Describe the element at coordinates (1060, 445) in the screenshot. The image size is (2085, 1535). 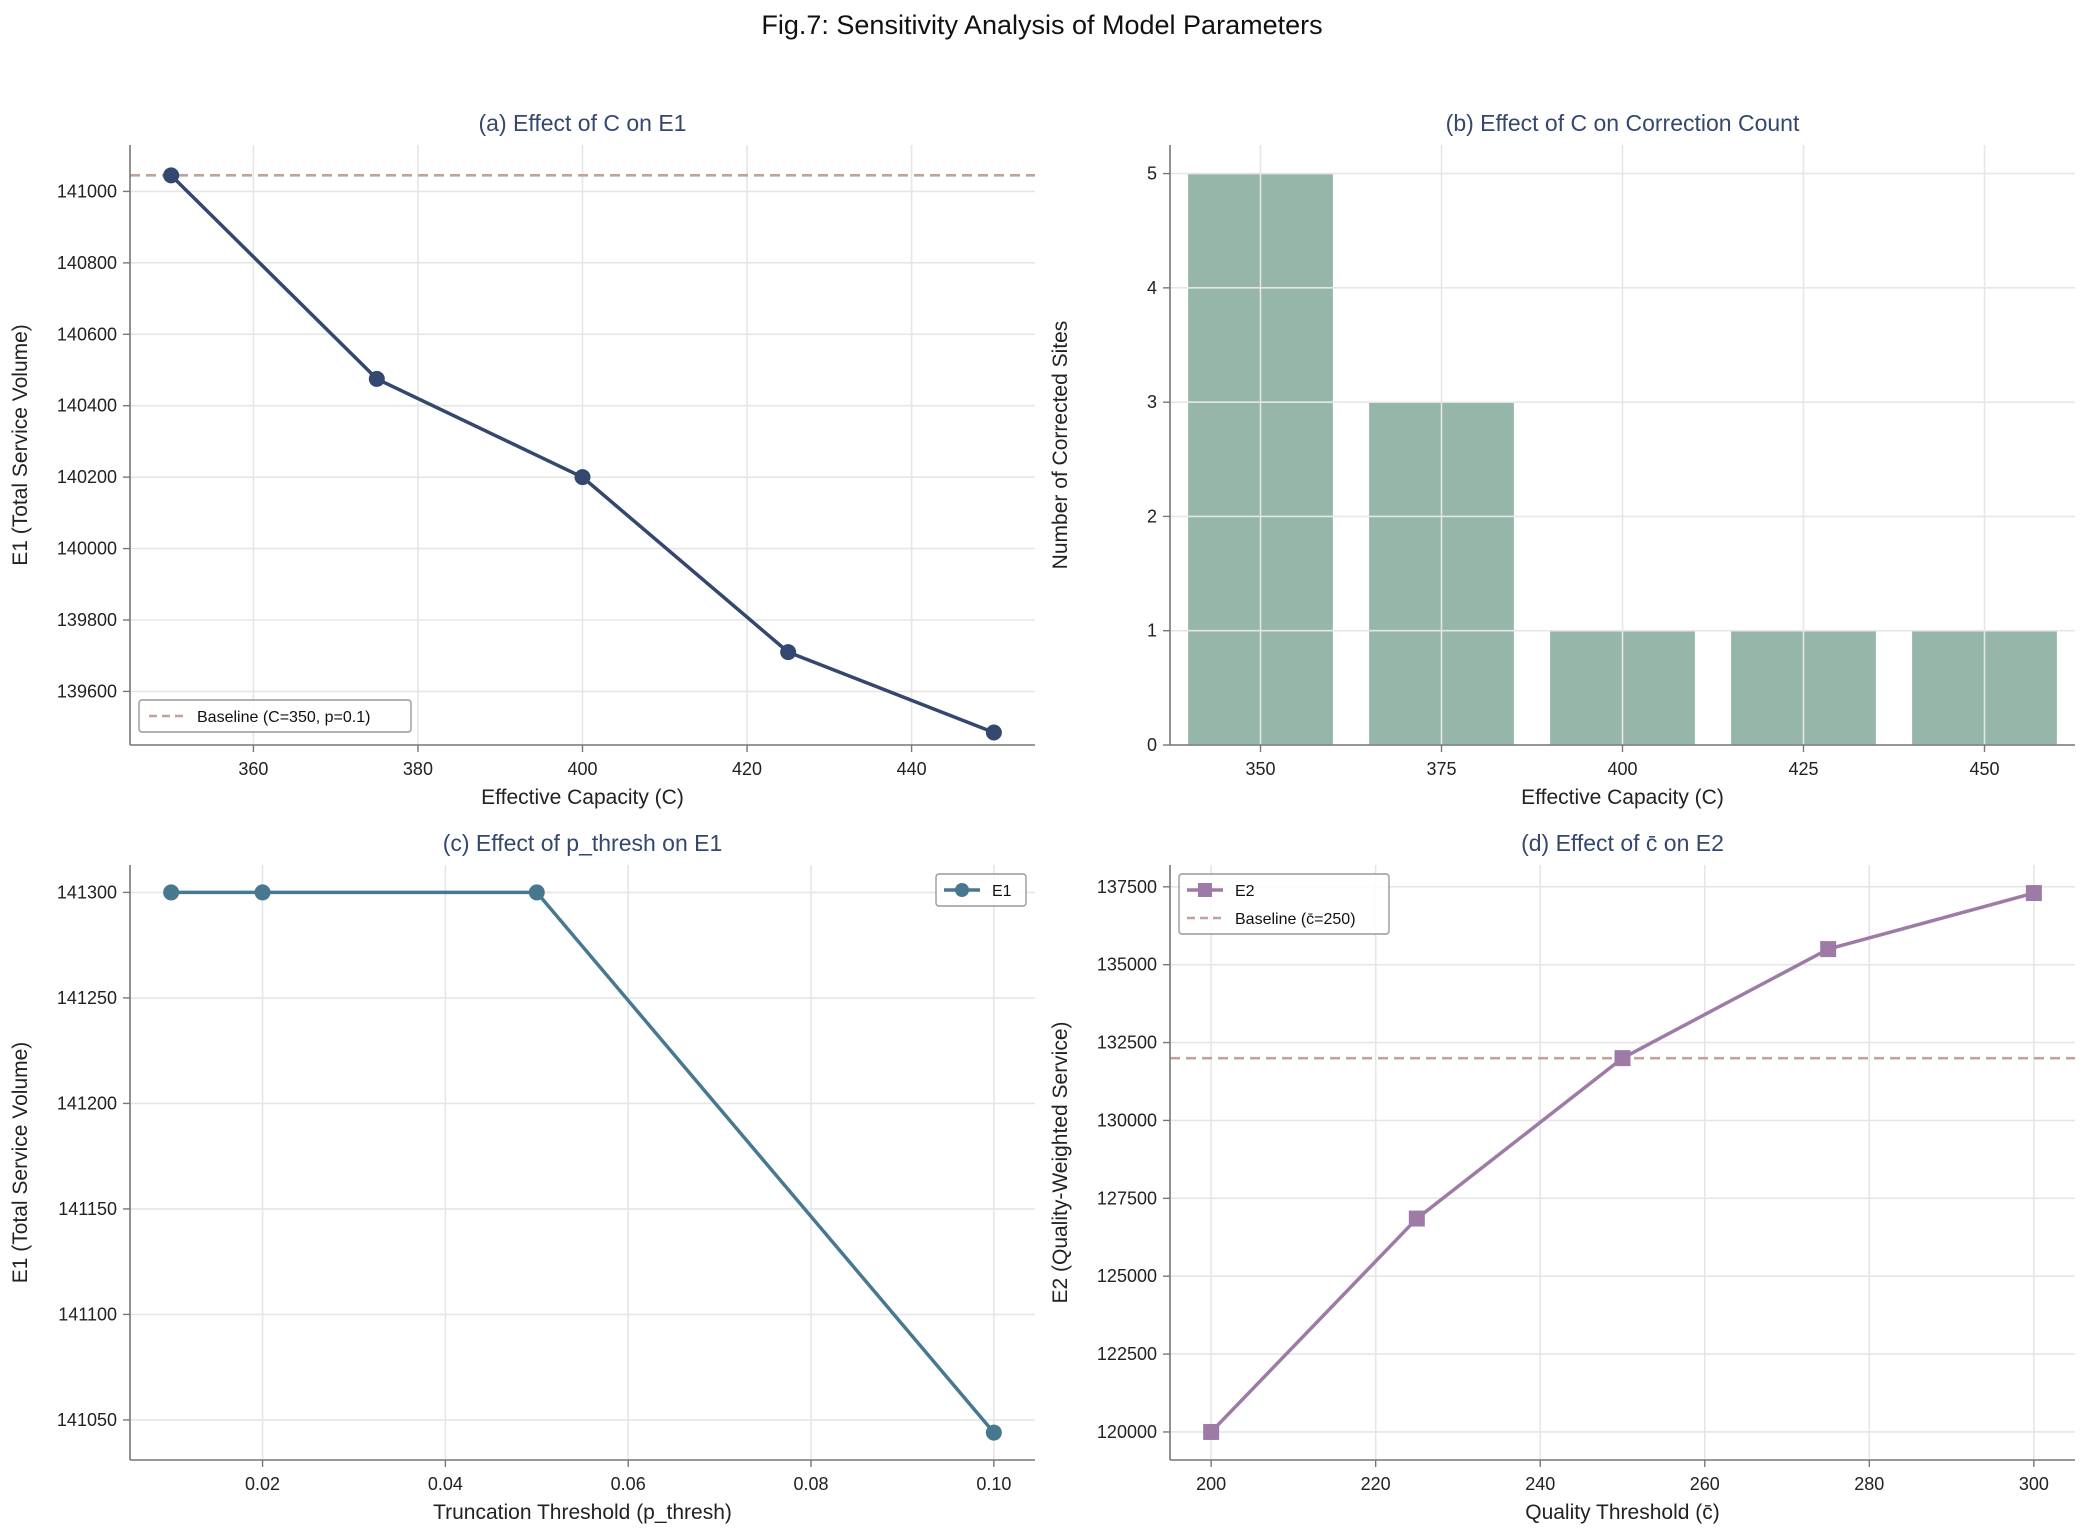
I see `y-axis-label: Number of Corrected Sites` at that location.